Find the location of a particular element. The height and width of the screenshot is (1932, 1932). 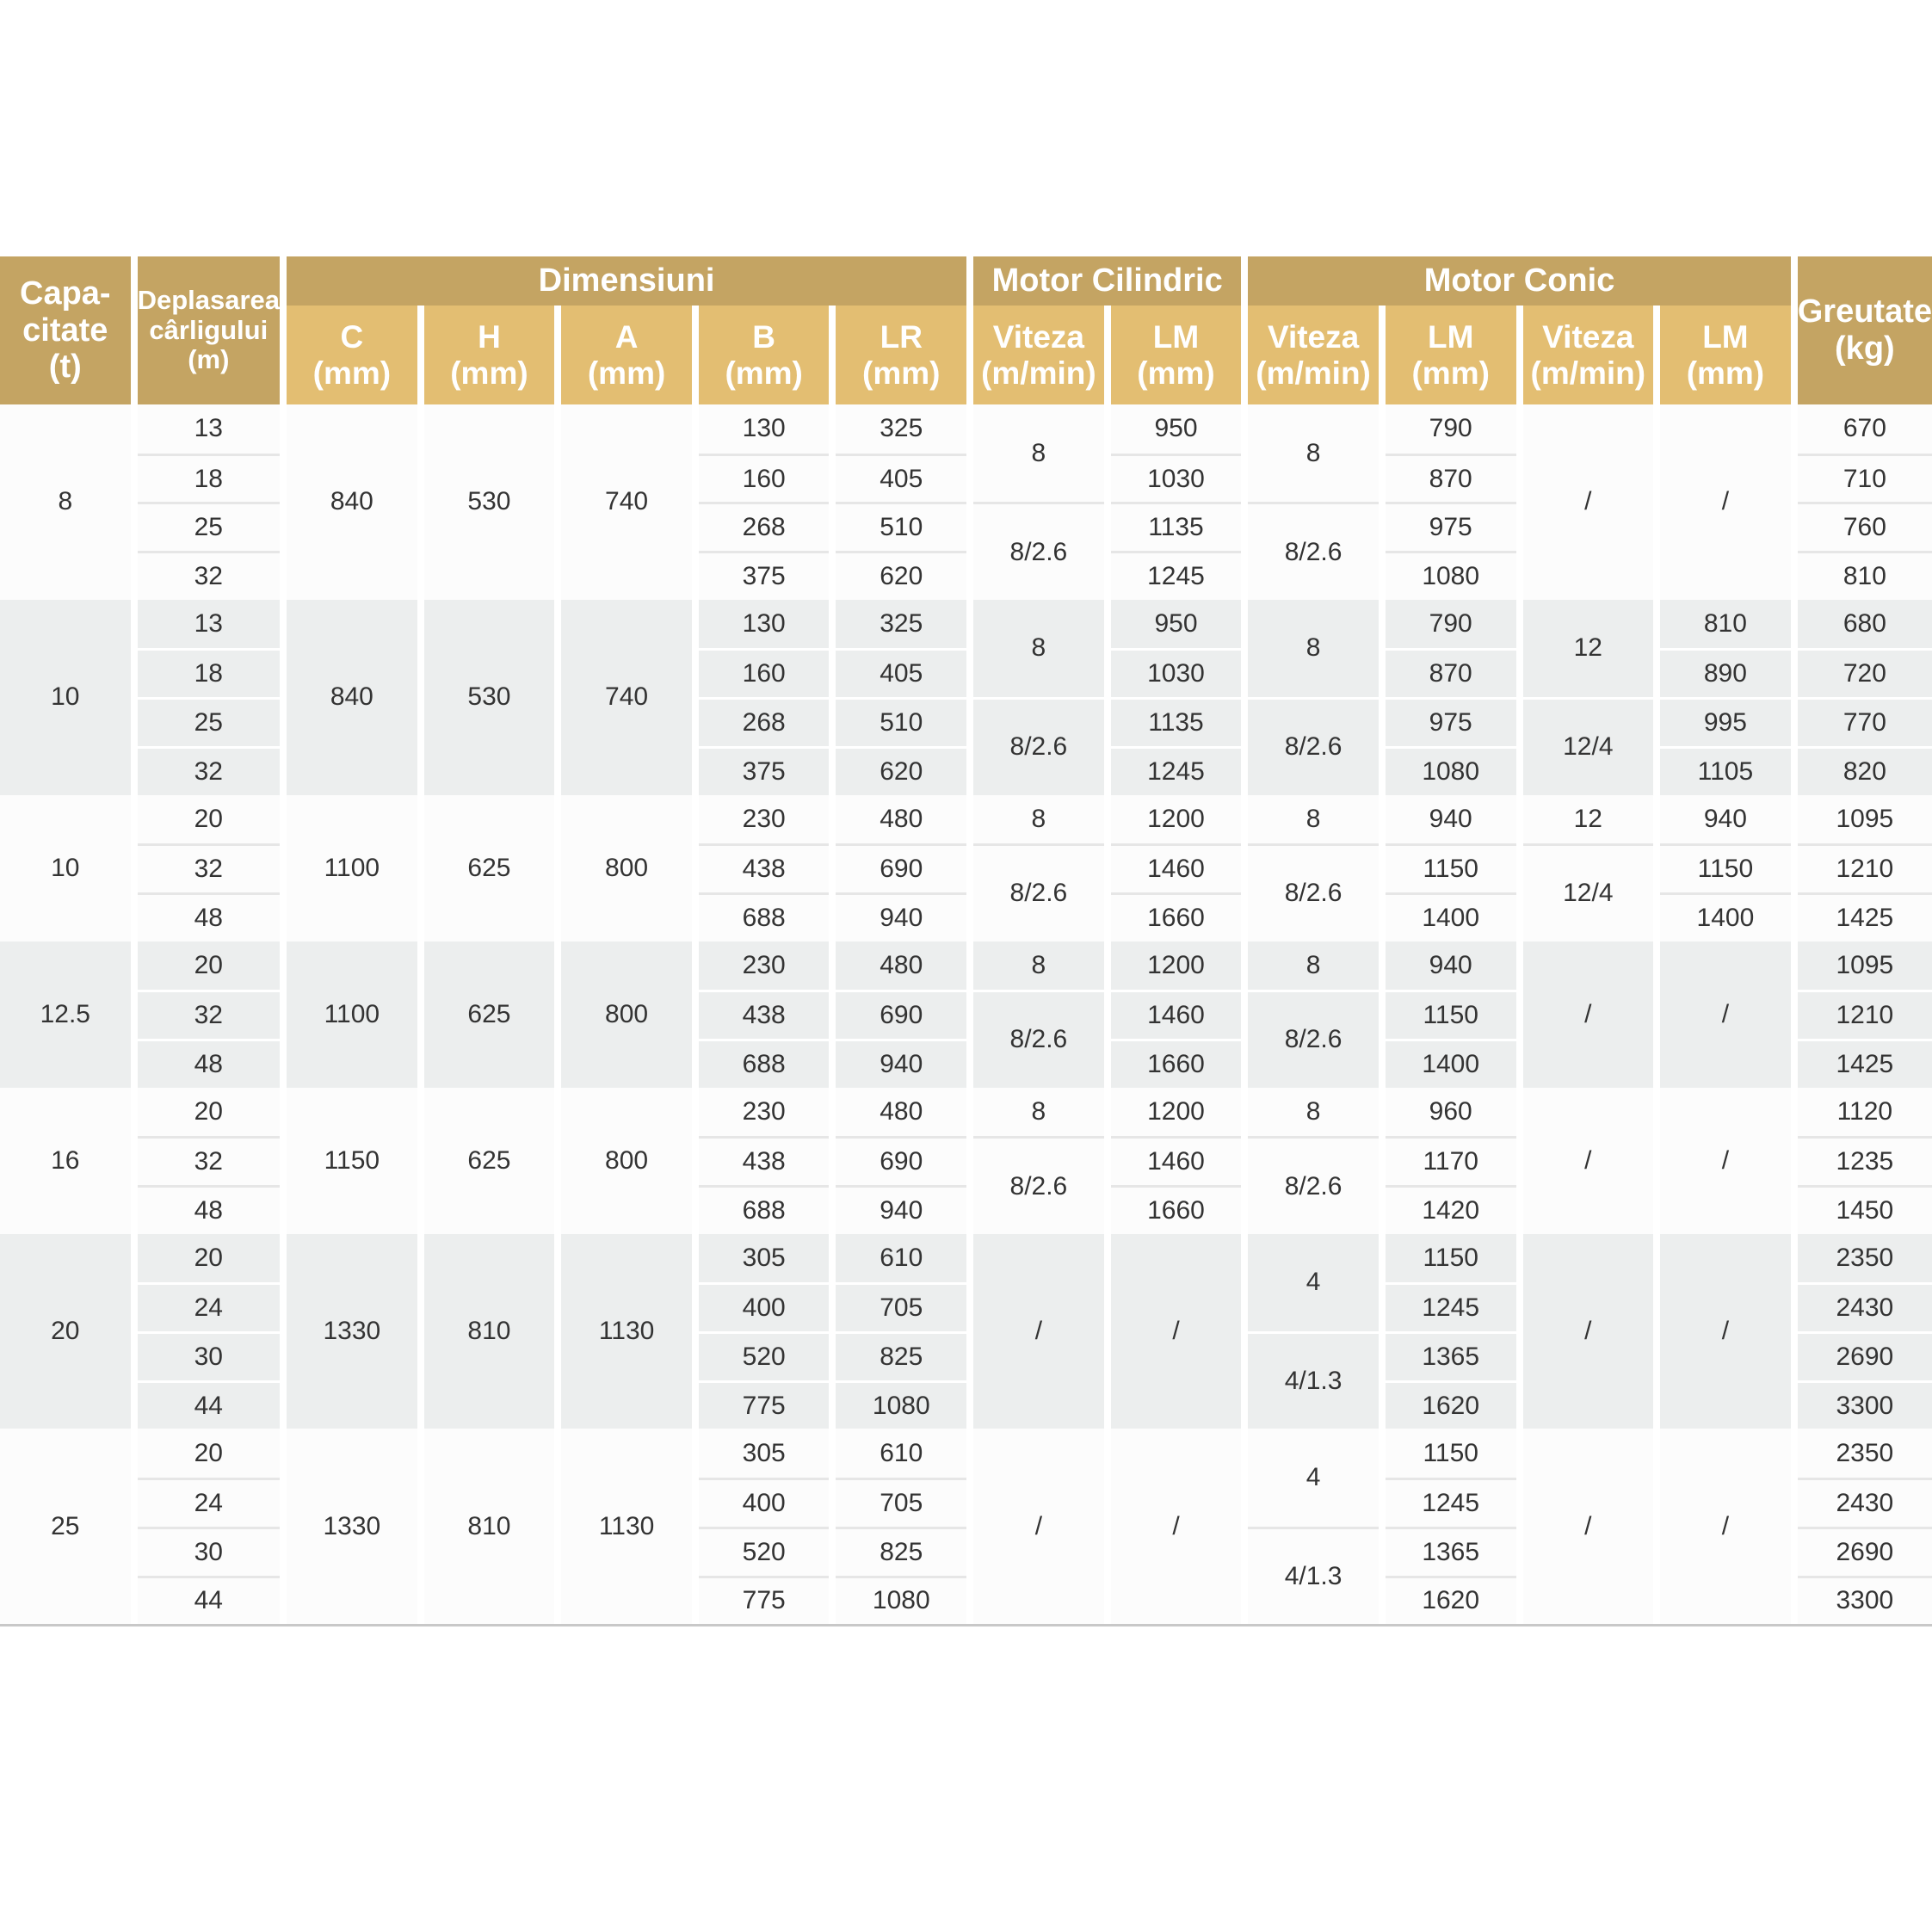

table-cell: 12.5 is located at coordinates (65, 1014).